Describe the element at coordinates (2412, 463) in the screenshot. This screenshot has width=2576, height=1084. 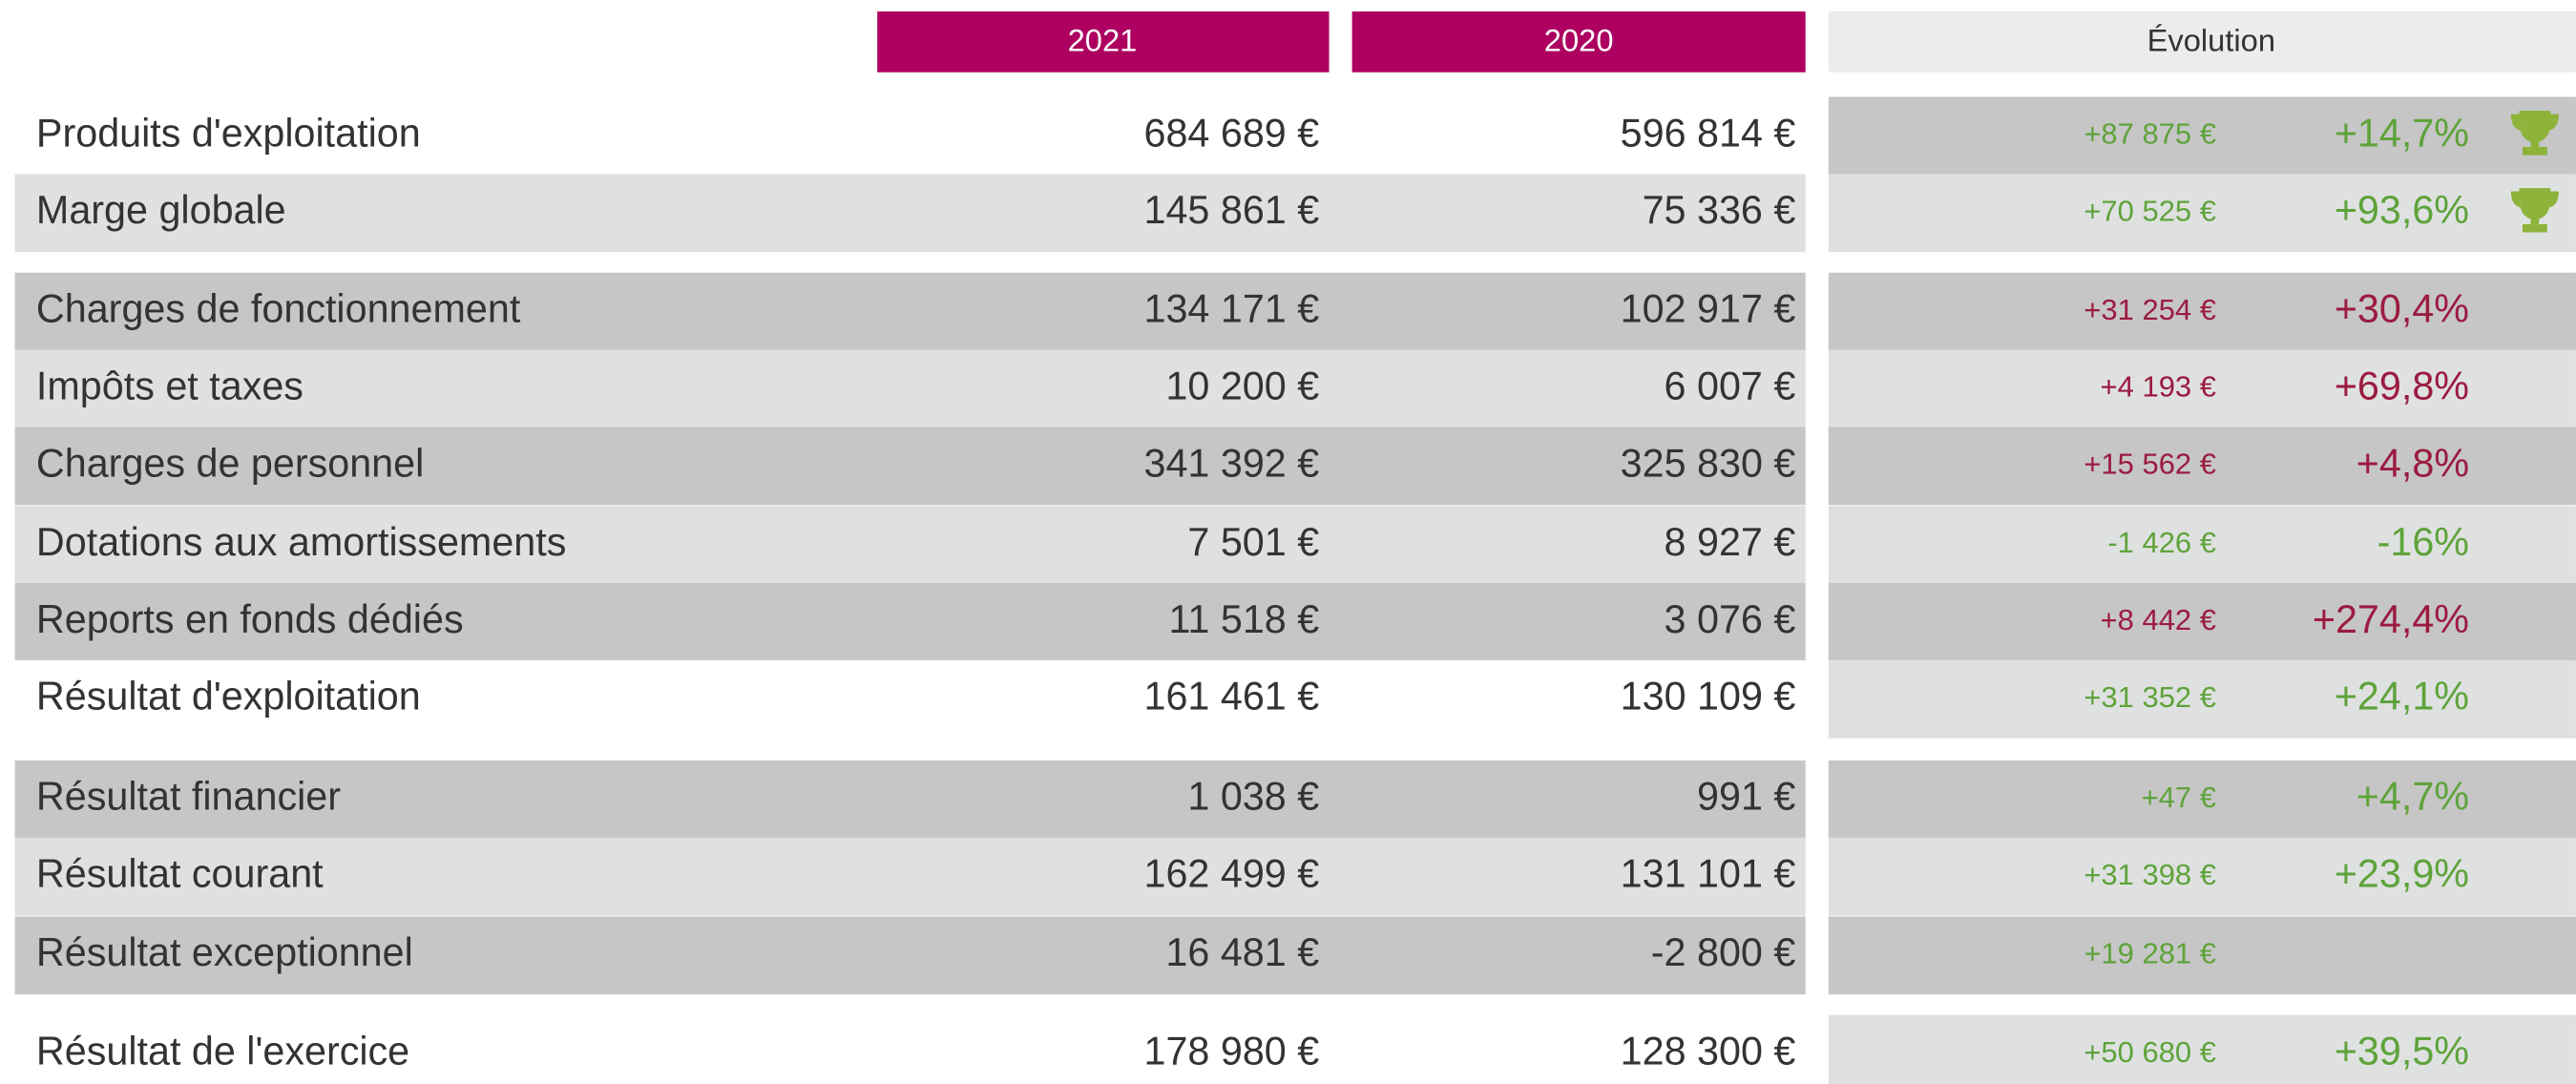
I see `percent: +4,8%` at that location.